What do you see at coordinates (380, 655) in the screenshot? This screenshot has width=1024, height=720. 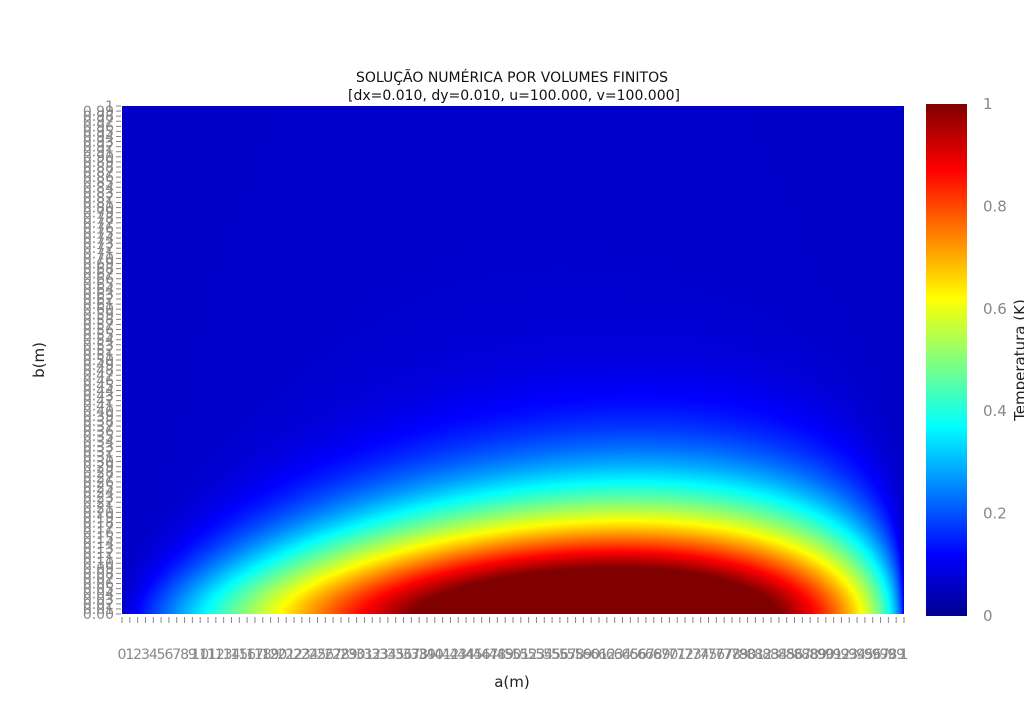 I see `x-tick-label: 33` at bounding box center [380, 655].